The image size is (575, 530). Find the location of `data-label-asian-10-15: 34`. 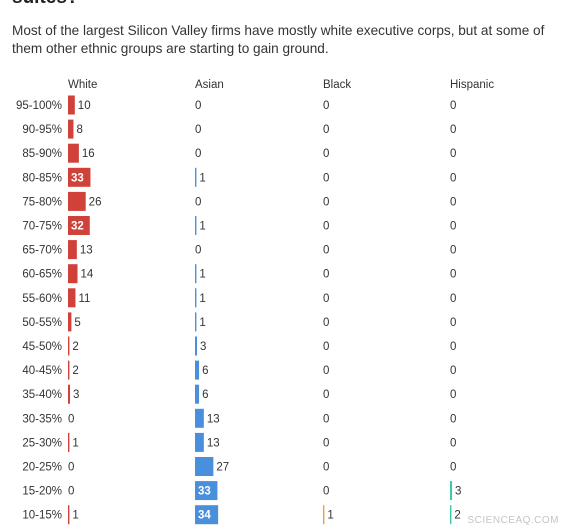

data-label-asian-10-15: 34 is located at coordinates (204, 516).